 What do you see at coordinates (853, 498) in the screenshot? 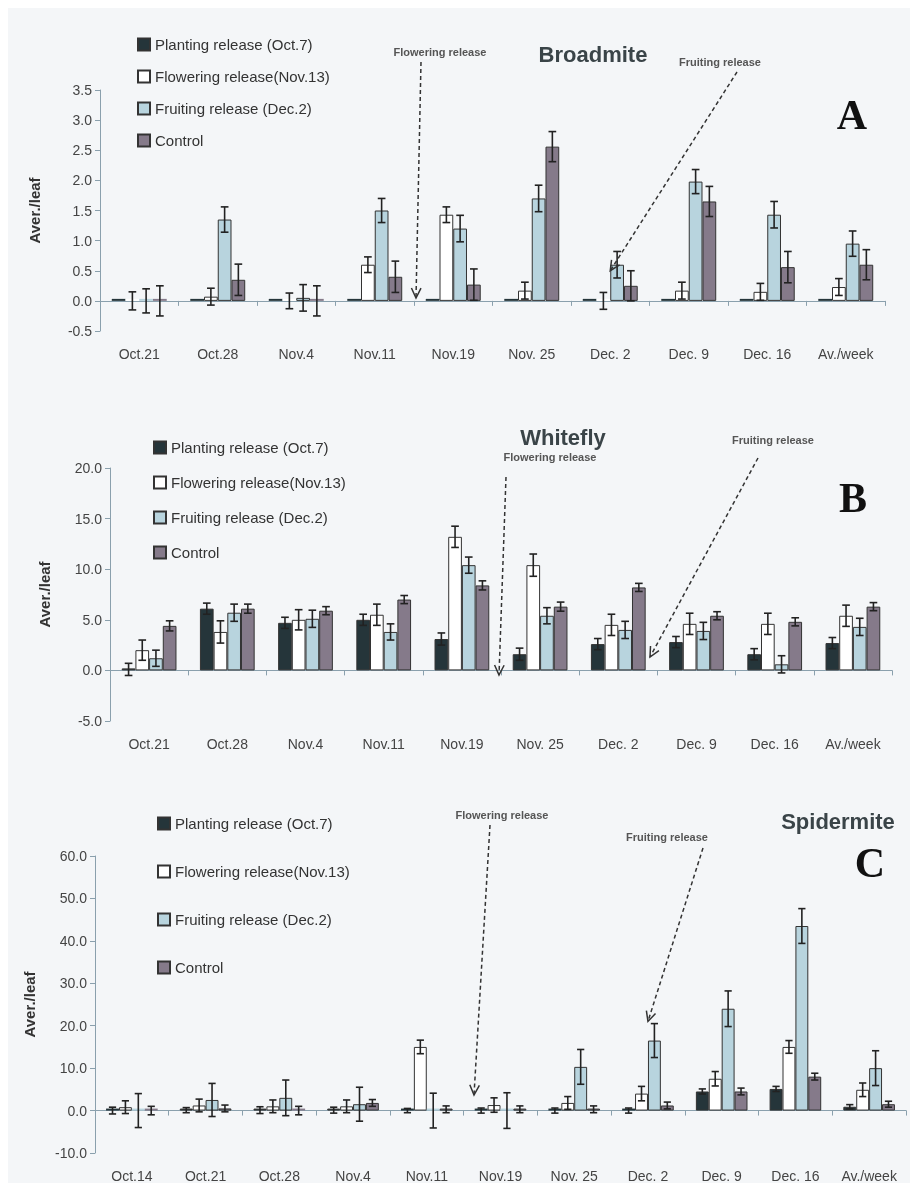
I see `annotation: B` at bounding box center [853, 498].